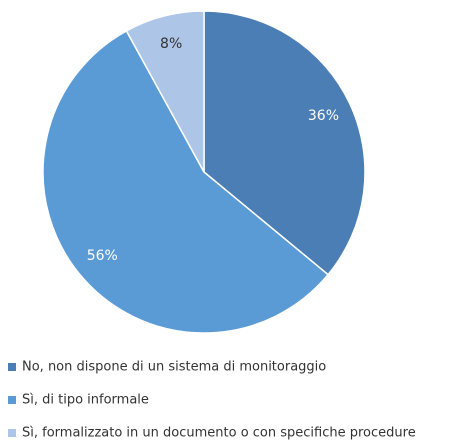  Describe the element at coordinates (102, 256) in the screenshot. I see `value-label: 56%` at that location.